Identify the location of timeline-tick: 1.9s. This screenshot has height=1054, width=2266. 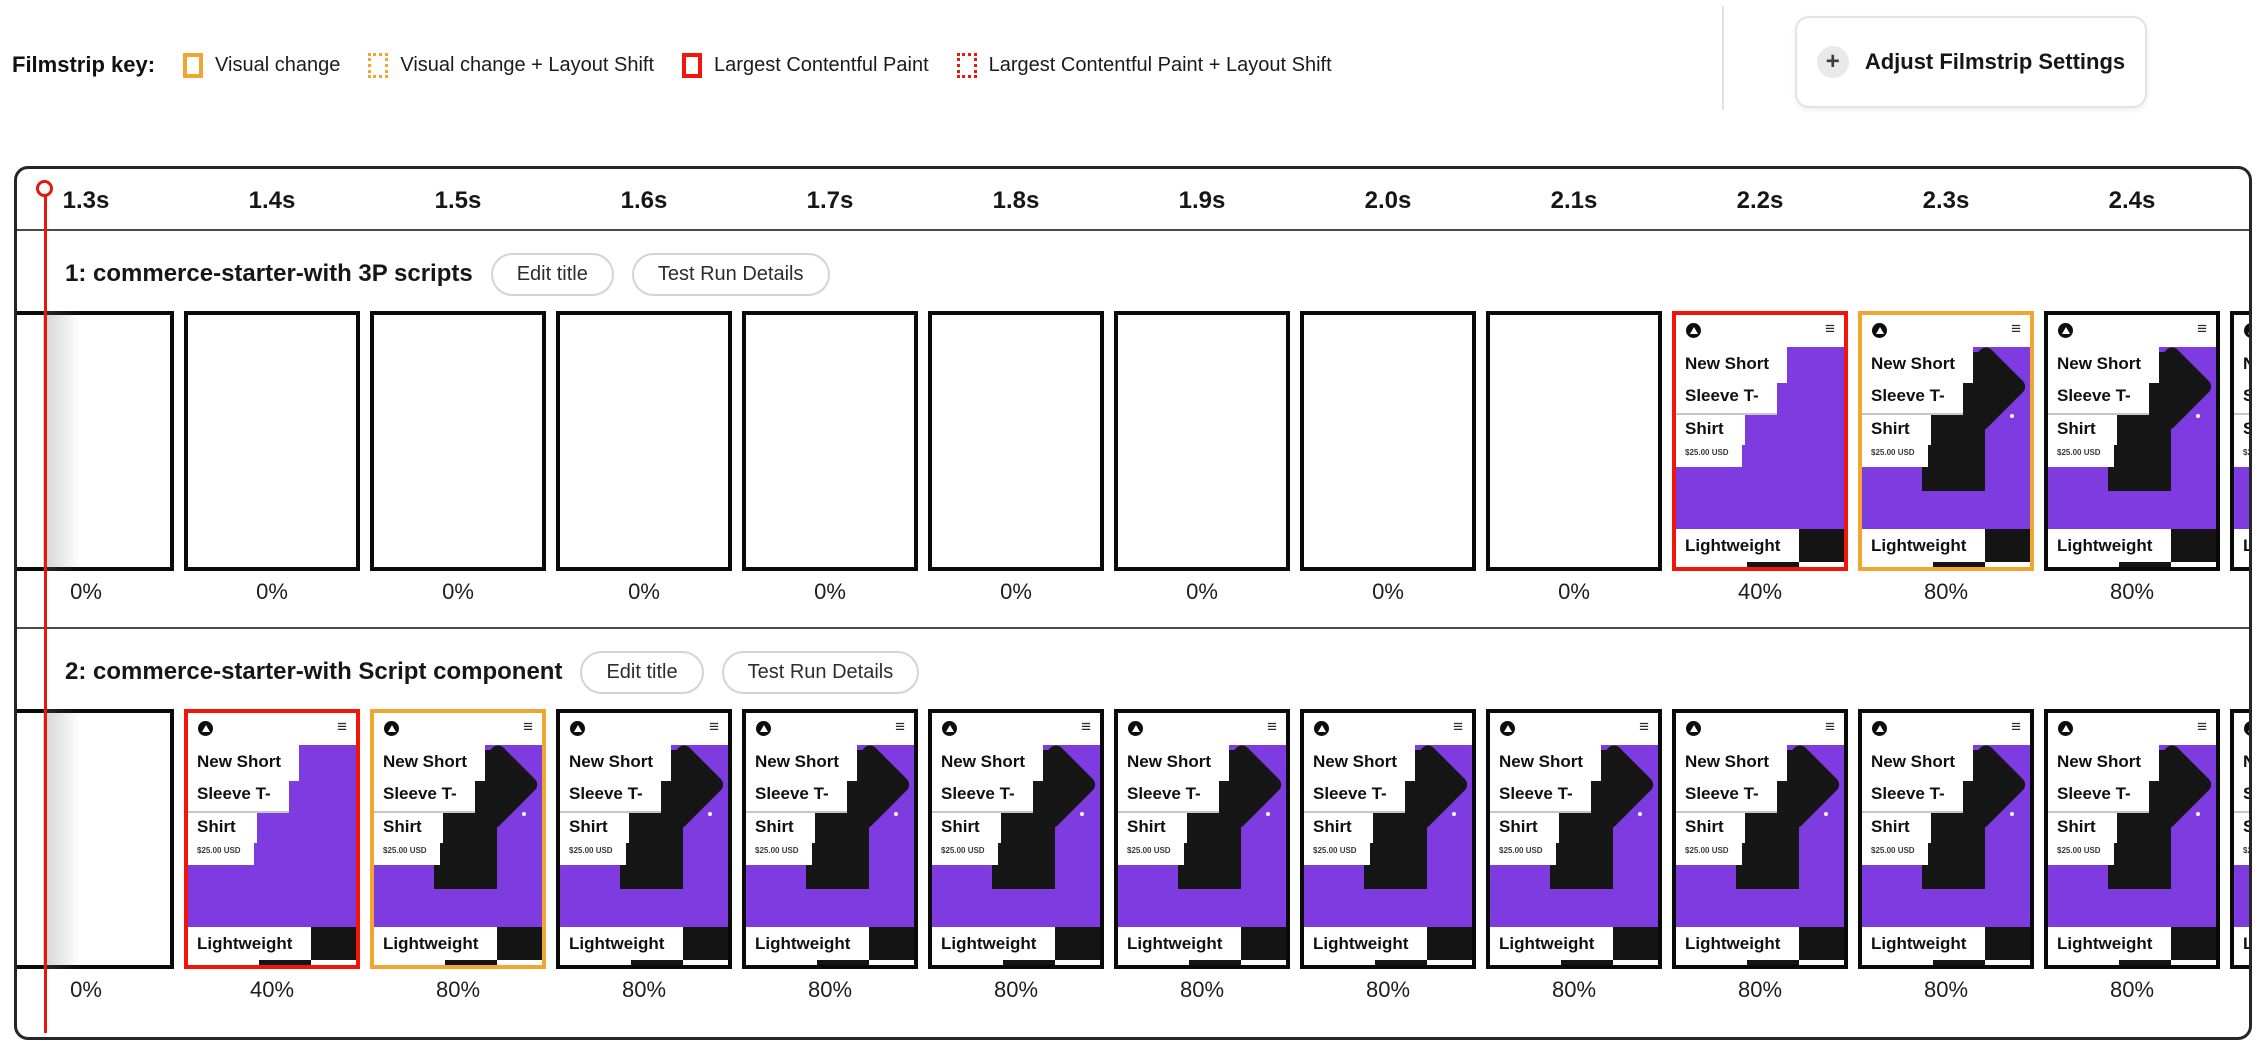
(1202, 200).